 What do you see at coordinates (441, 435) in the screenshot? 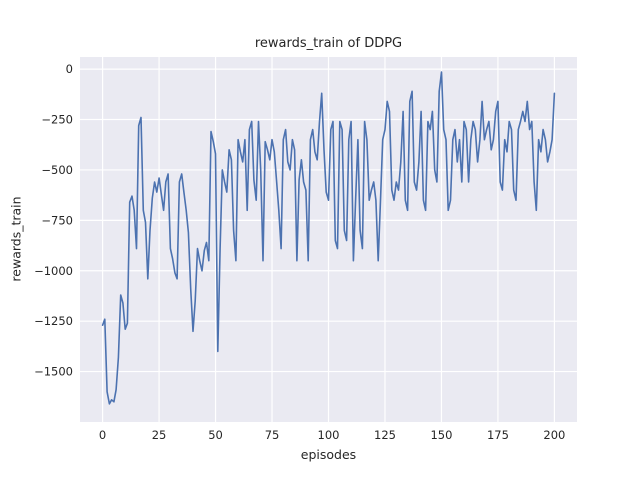
I see `x-tick-label: 150` at bounding box center [441, 435].